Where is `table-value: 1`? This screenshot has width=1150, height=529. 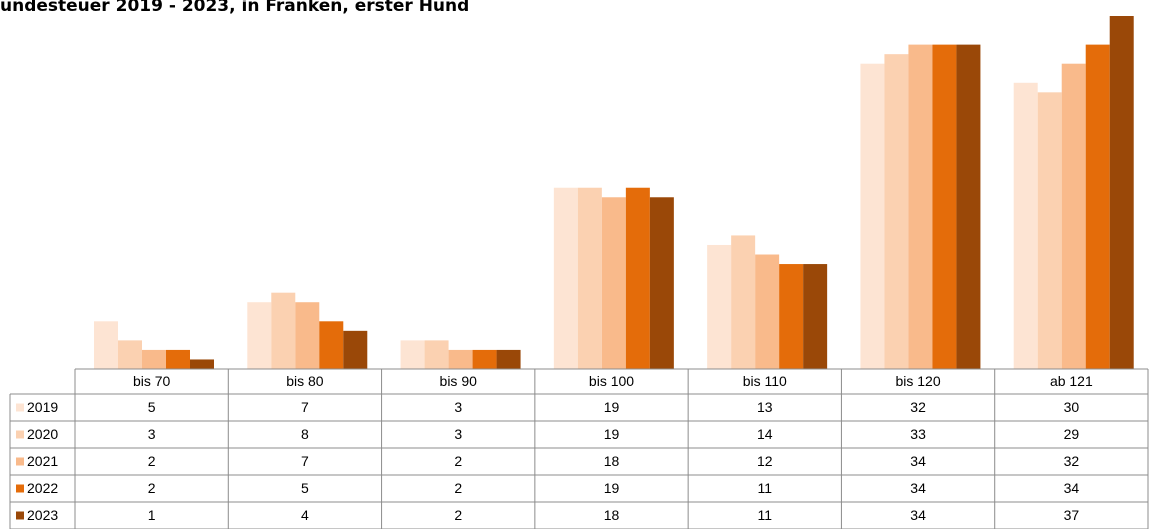
table-value: 1 is located at coordinates (152, 515).